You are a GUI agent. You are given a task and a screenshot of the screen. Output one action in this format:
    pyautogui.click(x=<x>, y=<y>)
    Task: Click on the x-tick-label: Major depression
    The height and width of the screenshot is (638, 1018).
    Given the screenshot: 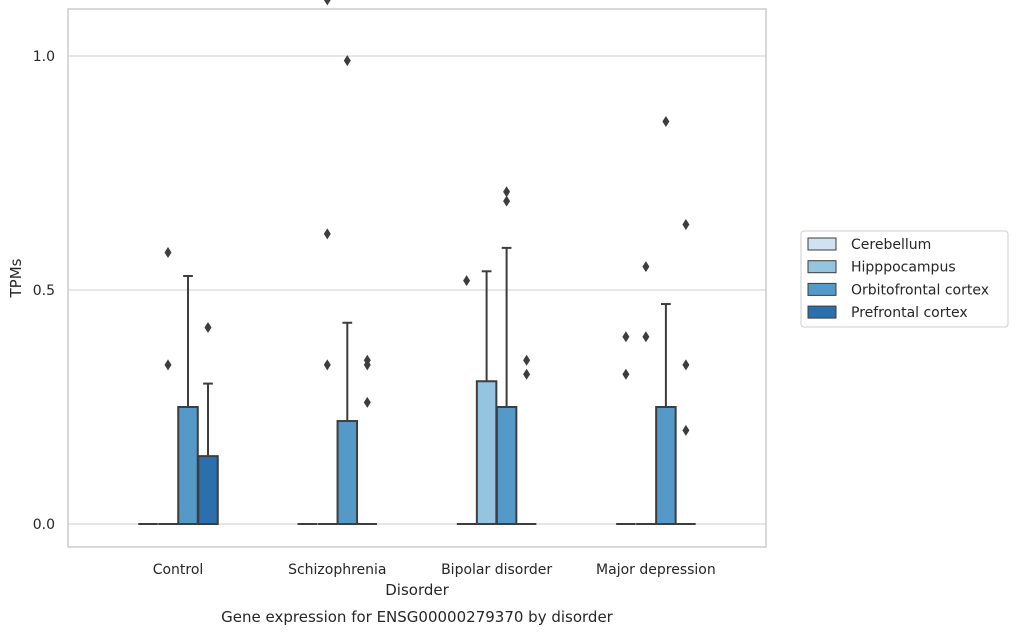 What is the action you would take?
    pyautogui.click(x=656, y=570)
    